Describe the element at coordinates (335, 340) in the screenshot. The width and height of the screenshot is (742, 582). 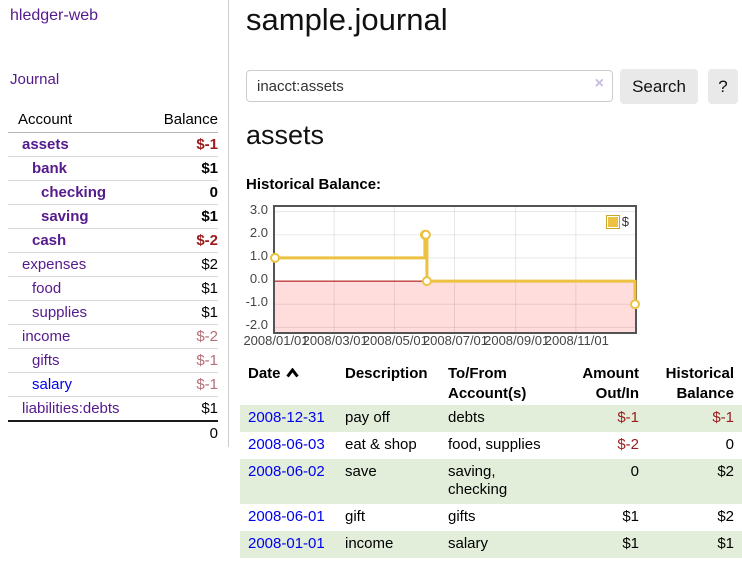
I see `x-axis-tick-label: 2008/03/01` at that location.